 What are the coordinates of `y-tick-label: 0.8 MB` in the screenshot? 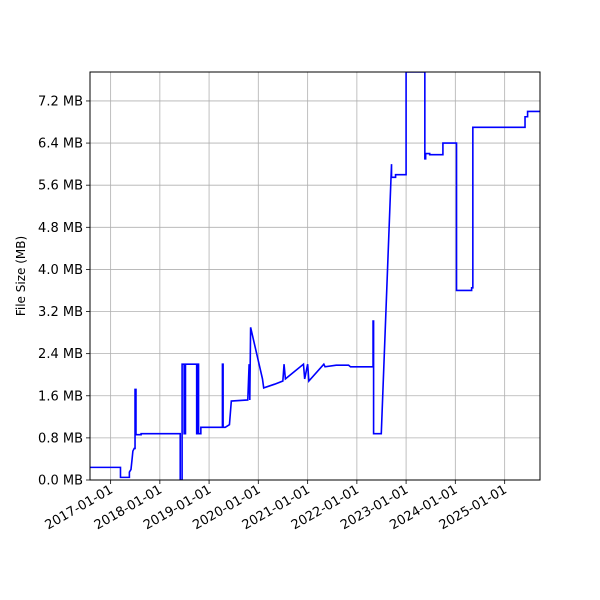 It's located at (60, 438).